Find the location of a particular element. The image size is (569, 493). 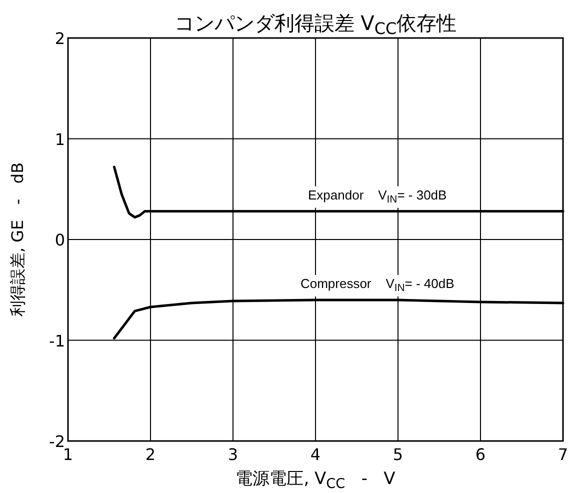

series-label: Expandor V$_{IN}$= - 30dB is located at coordinates (377, 196).